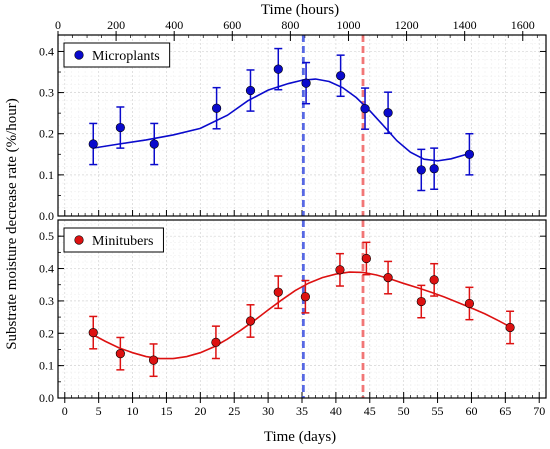 The width and height of the screenshot is (550, 449). Describe the element at coordinates (300, 10) in the screenshot. I see `top-x-axis-label: Time (hours)` at that location.